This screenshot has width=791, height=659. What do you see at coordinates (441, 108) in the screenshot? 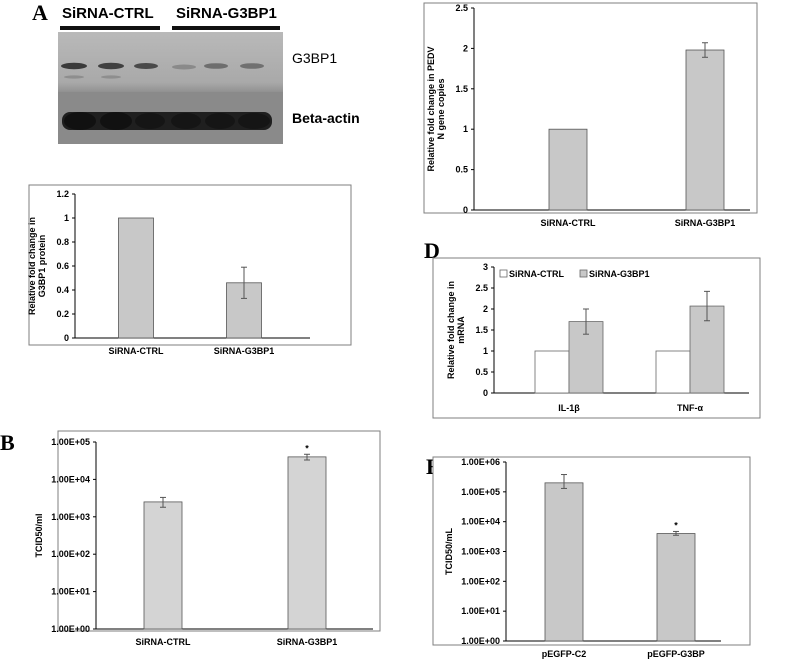
I see `y-axis-title: N gene copies` at bounding box center [441, 108].